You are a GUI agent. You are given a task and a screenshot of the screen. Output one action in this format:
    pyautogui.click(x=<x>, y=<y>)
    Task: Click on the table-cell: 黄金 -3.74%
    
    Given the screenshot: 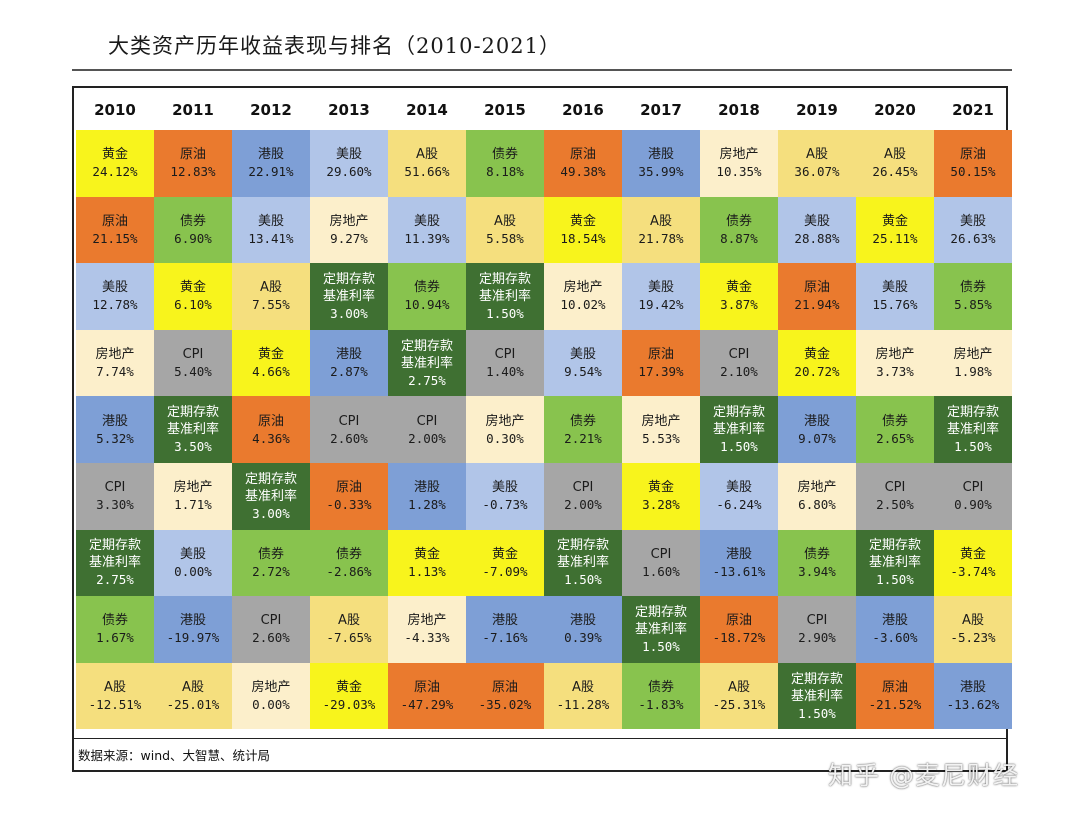 What is the action you would take?
    pyautogui.click(x=973, y=563)
    